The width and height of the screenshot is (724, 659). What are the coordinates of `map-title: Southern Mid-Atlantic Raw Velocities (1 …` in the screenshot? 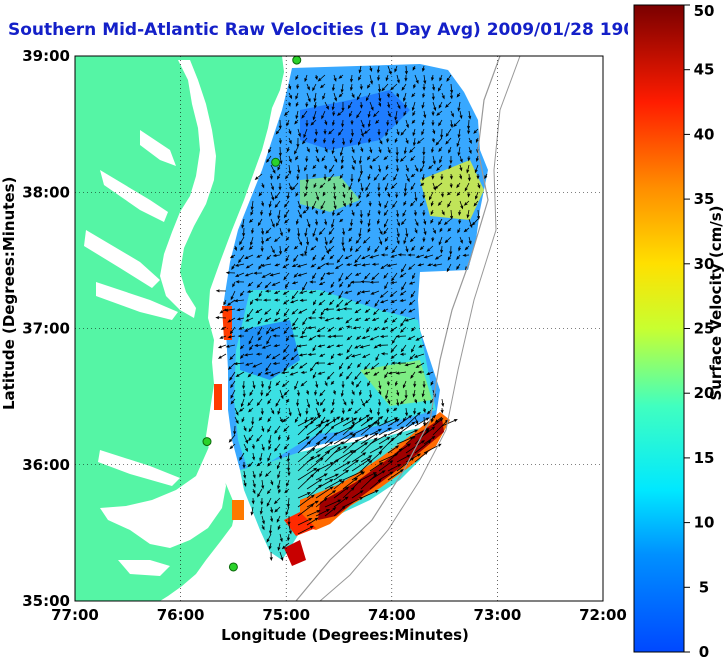 It's located at (318, 30).